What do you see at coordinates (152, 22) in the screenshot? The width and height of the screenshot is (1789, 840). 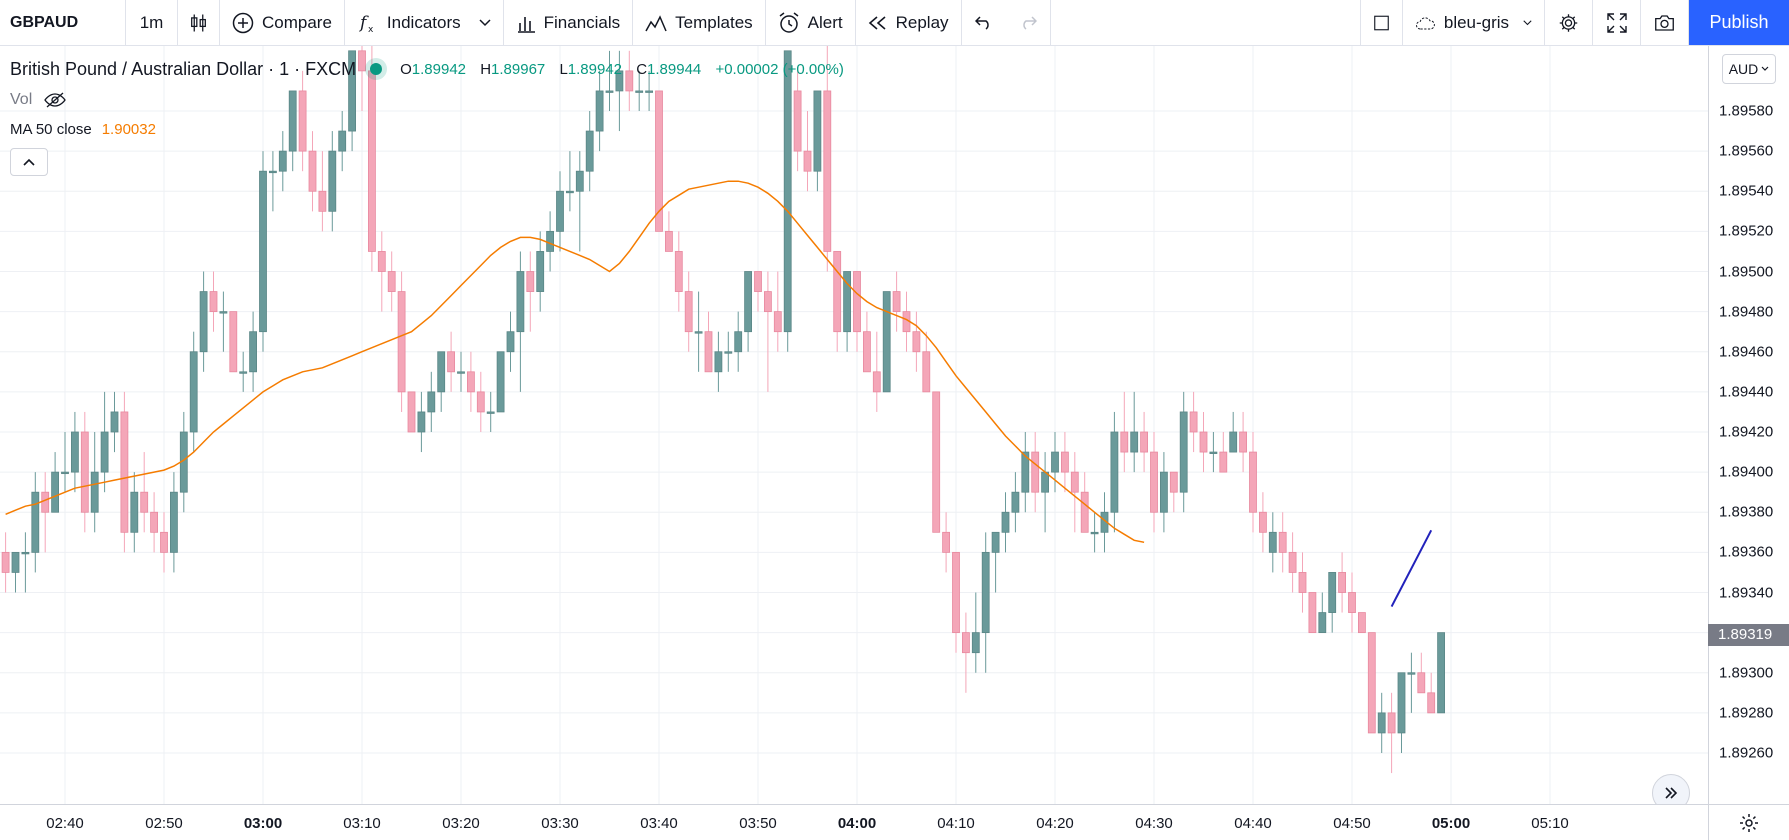 I see `interval-button: 1m` at bounding box center [152, 22].